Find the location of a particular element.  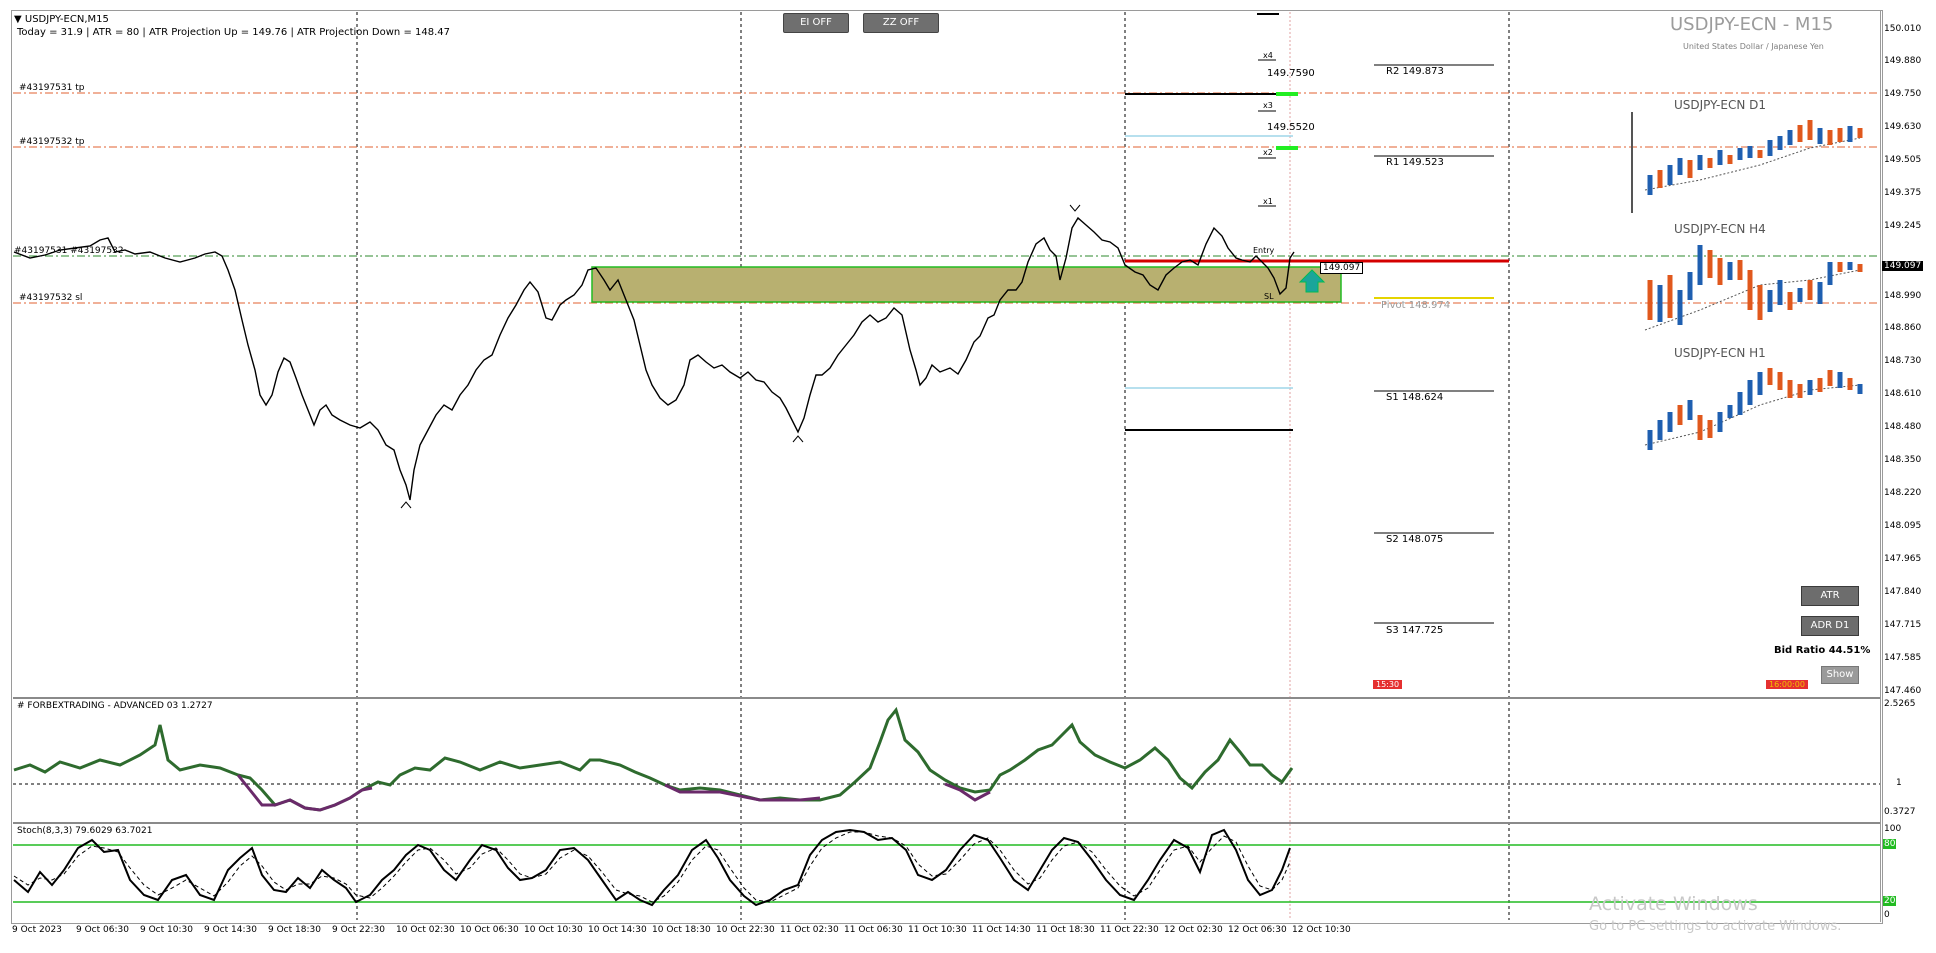

bid-ratio: Bid Ratio 44.51% is located at coordinates (1822, 650).